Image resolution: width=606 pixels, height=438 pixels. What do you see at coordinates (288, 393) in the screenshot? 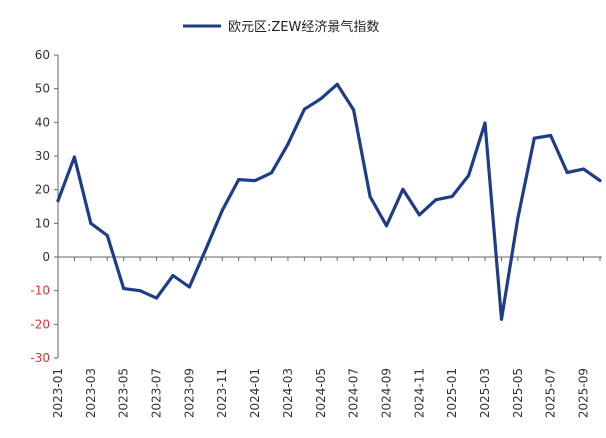
I see `x-tick-label: 2024-03` at bounding box center [288, 393].